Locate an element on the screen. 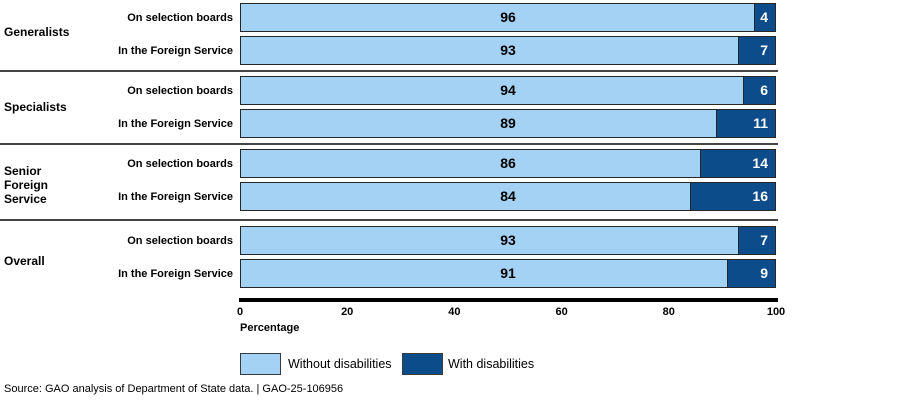 The width and height of the screenshot is (900, 401). stacked-bar: 96 4 is located at coordinates (508, 17).